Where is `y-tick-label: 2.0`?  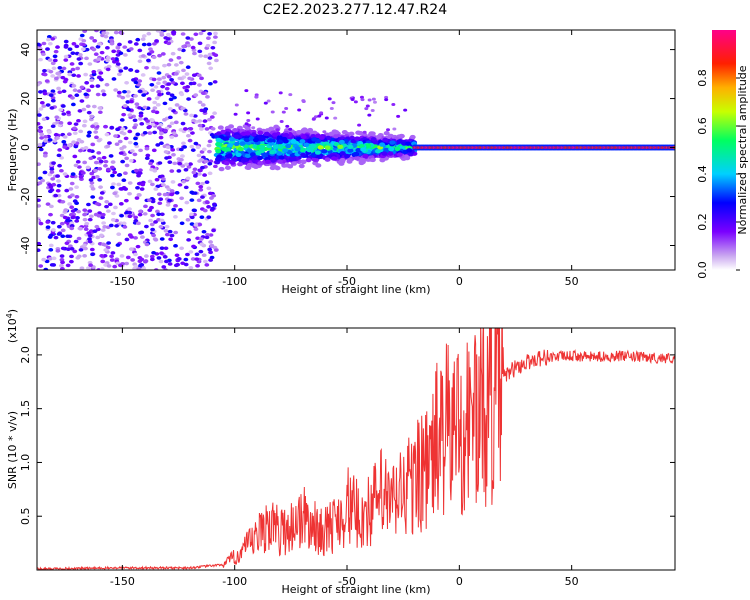 y-tick-label: 2.0 is located at coordinates (25, 355).